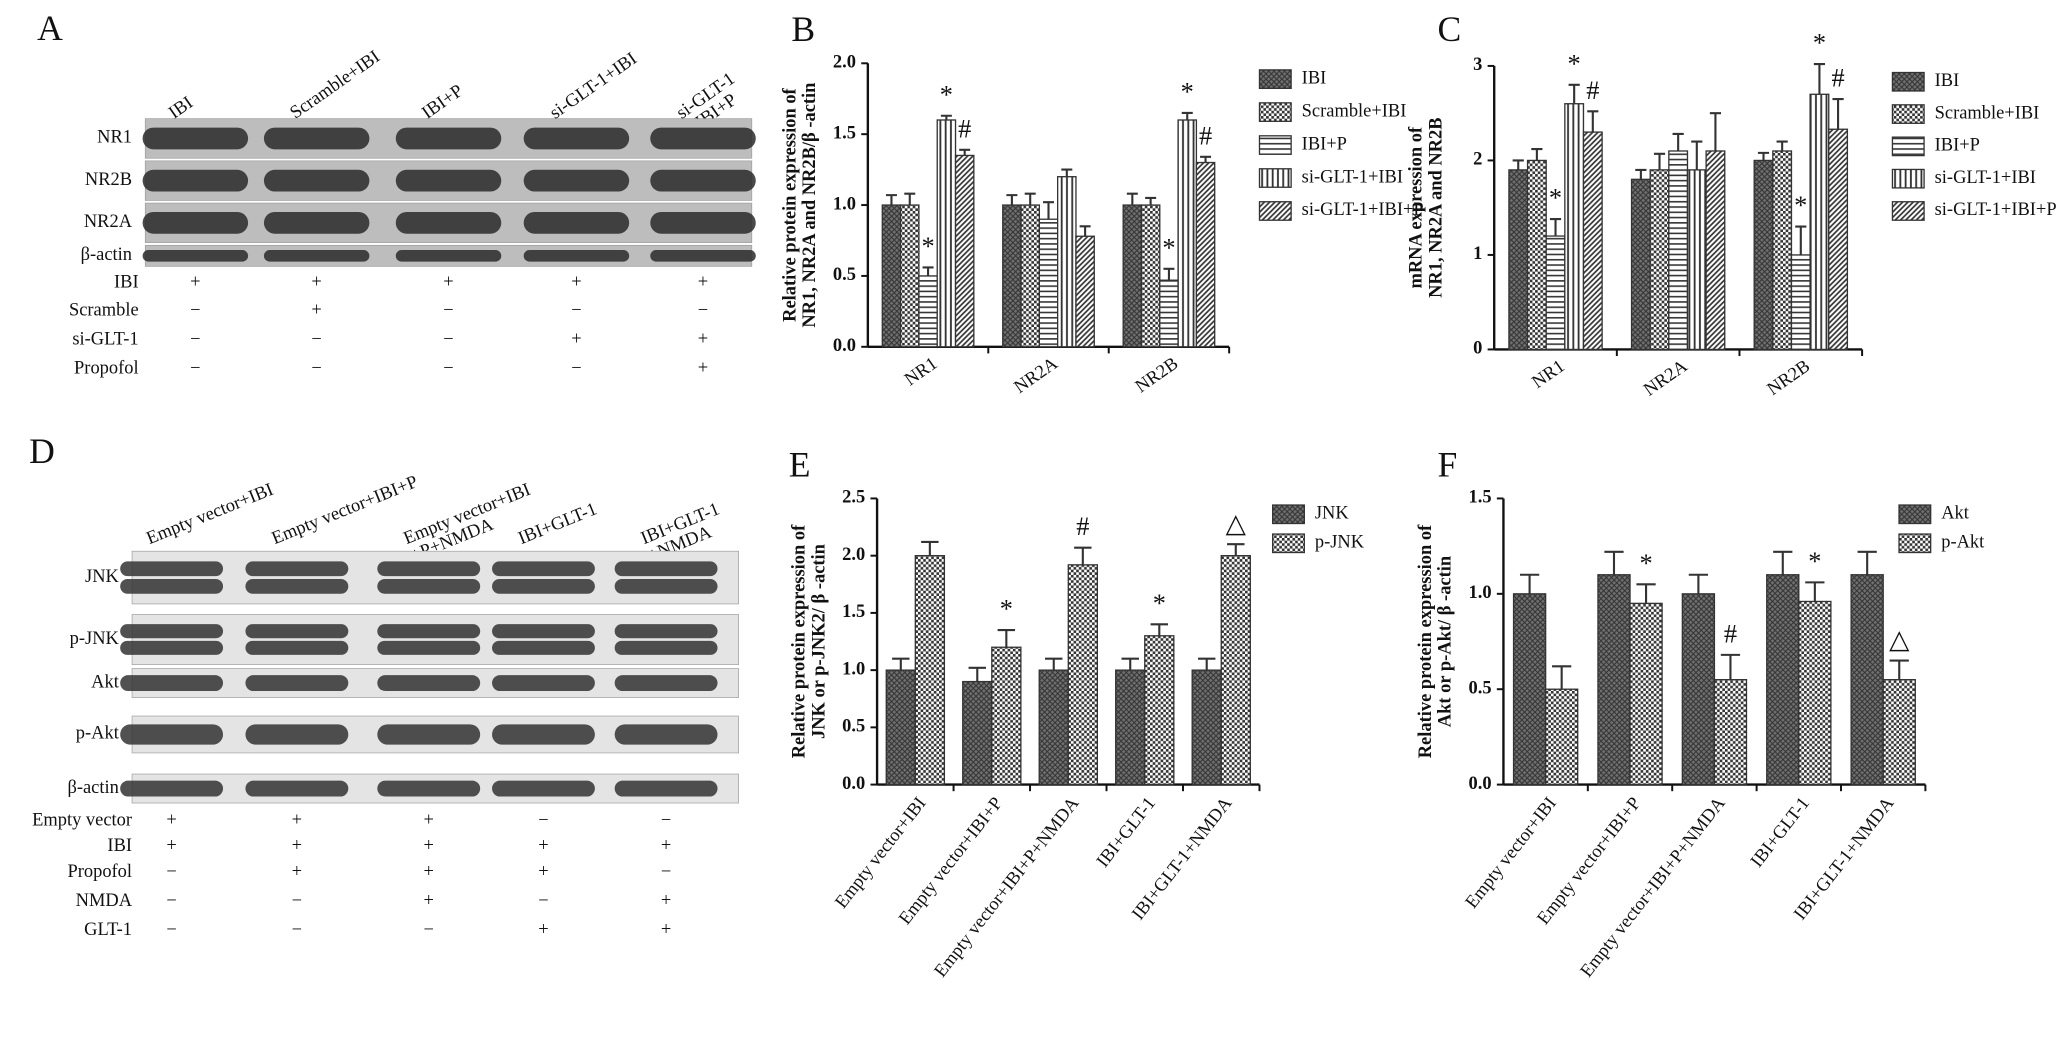 The width and height of the screenshot is (2068, 1047). Describe the element at coordinates (593, 85) in the screenshot. I see `lane-label-line: si-GLT-1+IBI` at that location.